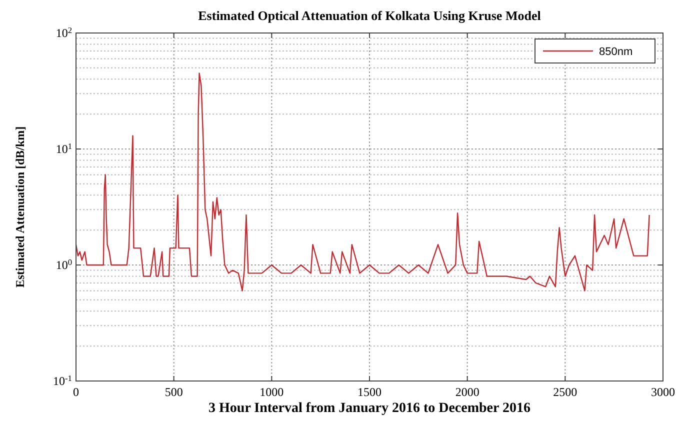 The width and height of the screenshot is (694, 429). I want to click on x-tick-label: 500, so click(173, 392).